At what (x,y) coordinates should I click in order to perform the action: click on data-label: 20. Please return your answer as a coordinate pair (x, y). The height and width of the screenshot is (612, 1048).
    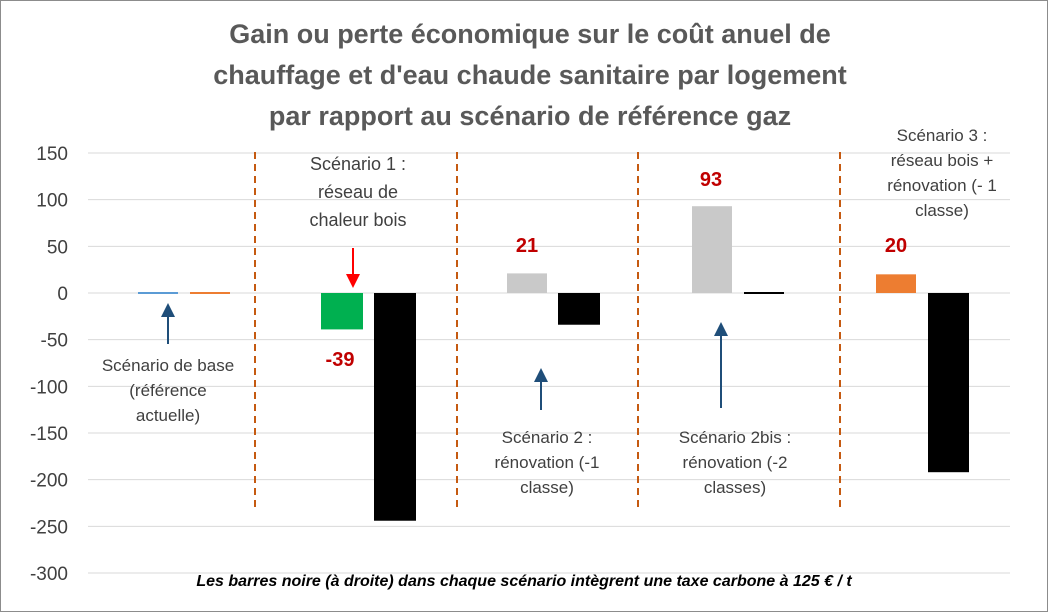
    Looking at the image, I should click on (896, 246).